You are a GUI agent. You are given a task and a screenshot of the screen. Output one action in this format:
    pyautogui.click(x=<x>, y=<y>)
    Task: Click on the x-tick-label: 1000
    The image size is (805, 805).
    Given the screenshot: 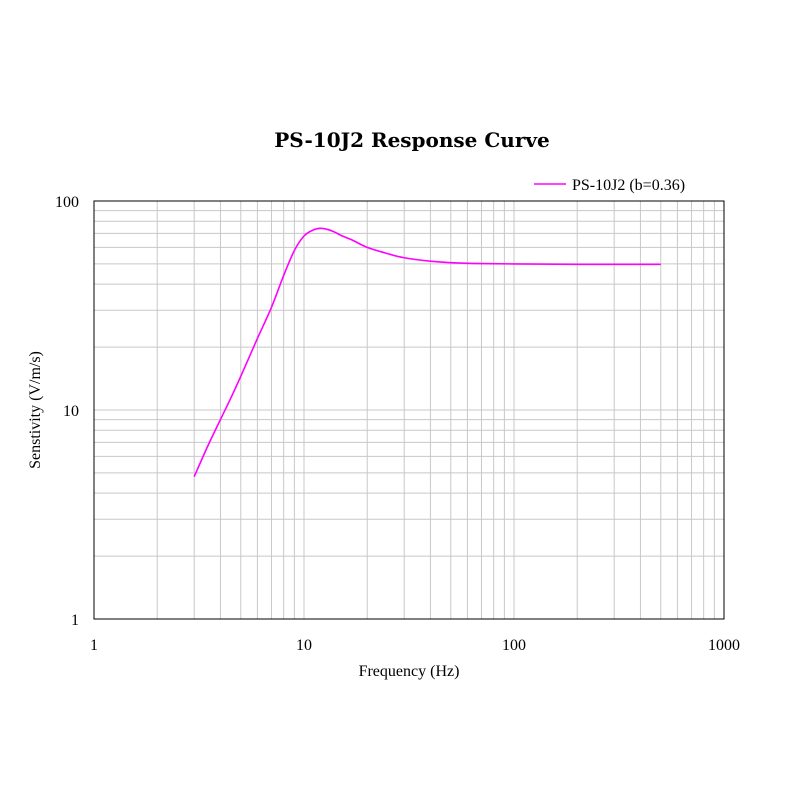 What is the action you would take?
    pyautogui.click(x=724, y=645)
    